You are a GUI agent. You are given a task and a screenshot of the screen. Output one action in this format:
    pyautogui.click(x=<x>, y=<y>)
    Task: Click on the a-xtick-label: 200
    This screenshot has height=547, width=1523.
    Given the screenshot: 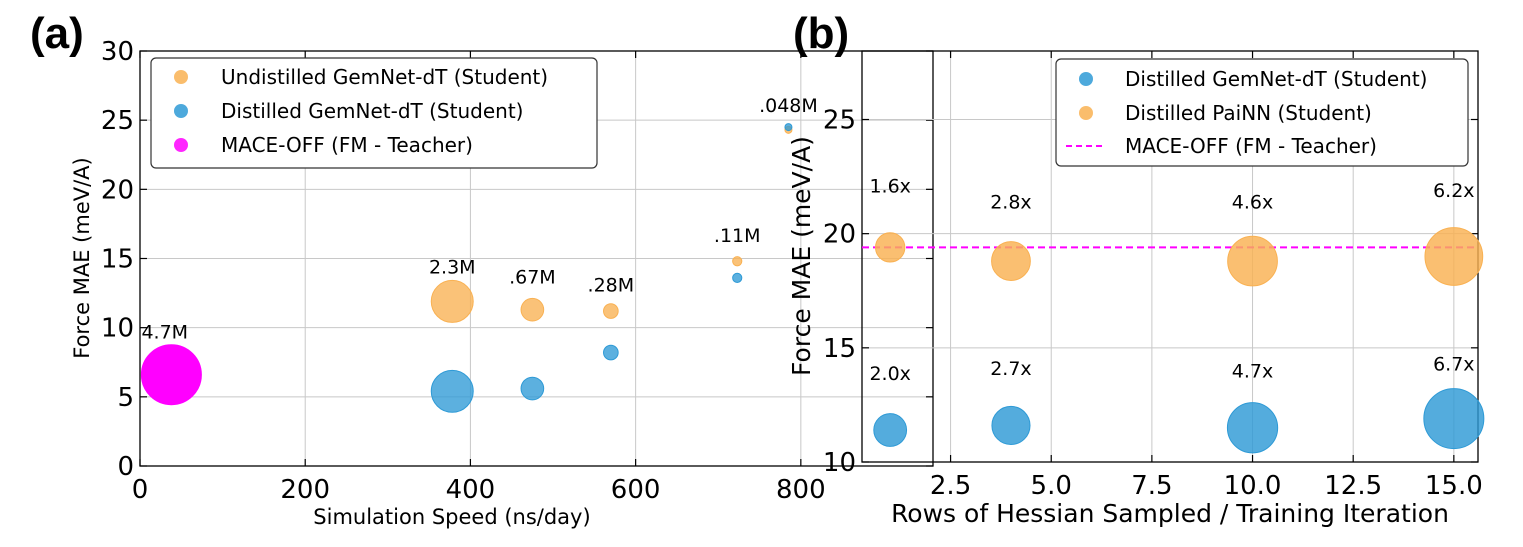 What is the action you would take?
    pyautogui.click(x=305, y=490)
    